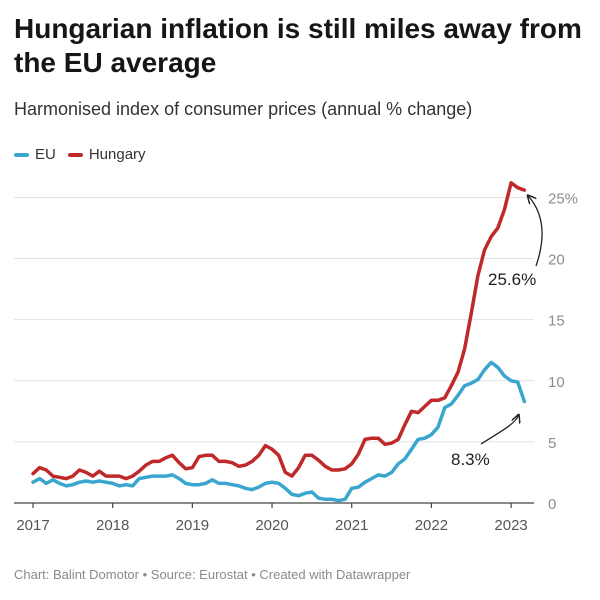 The image size is (600, 600). I want to click on annotation-eu-arrow, so click(499, 430).